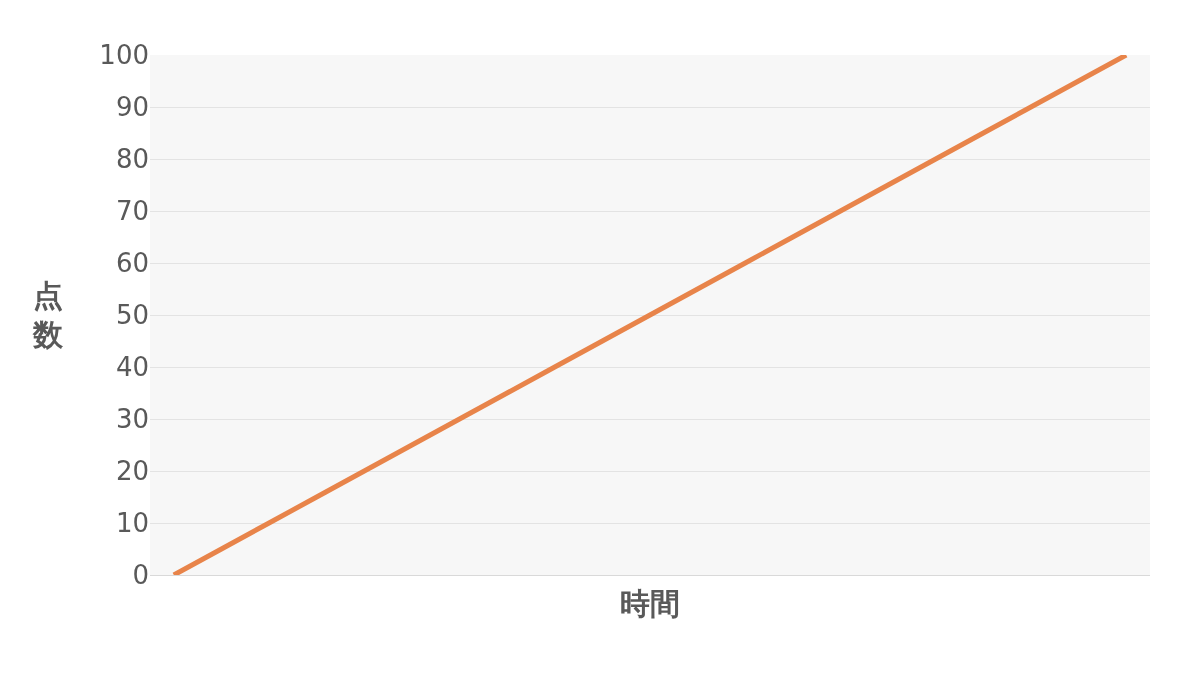 This screenshot has width=1200, height=675. Describe the element at coordinates (132, 315) in the screenshot. I see `y-tick-label: 50` at that location.